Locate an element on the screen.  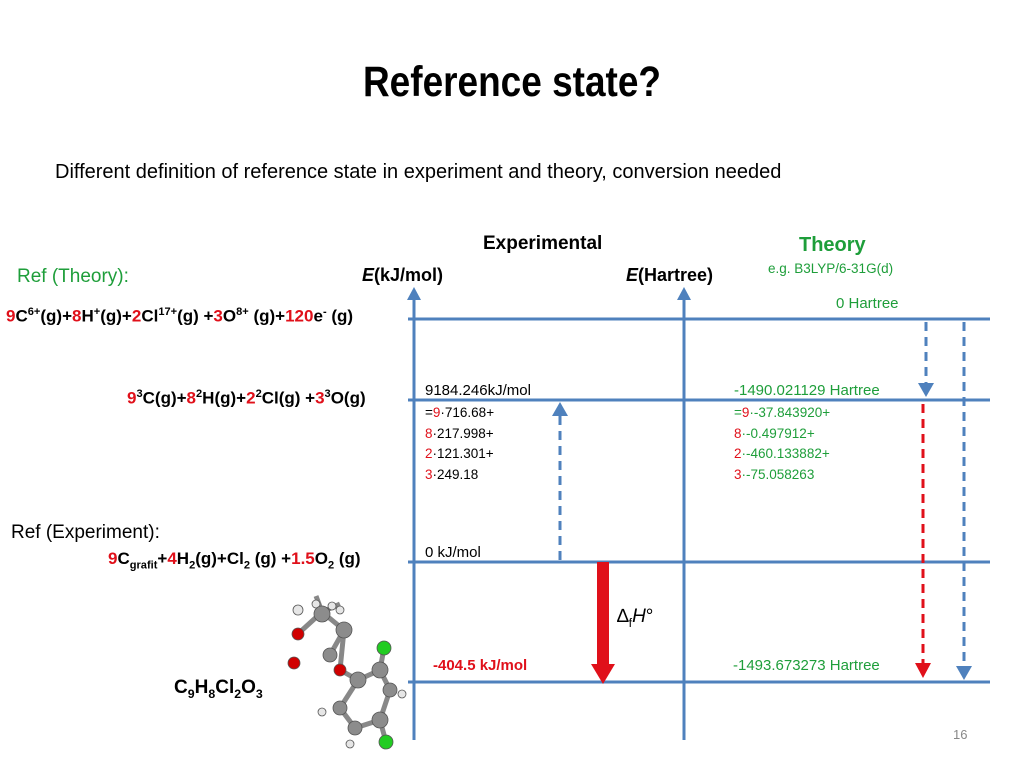
theory-red-arrowhead is located at coordinates (923, 670).